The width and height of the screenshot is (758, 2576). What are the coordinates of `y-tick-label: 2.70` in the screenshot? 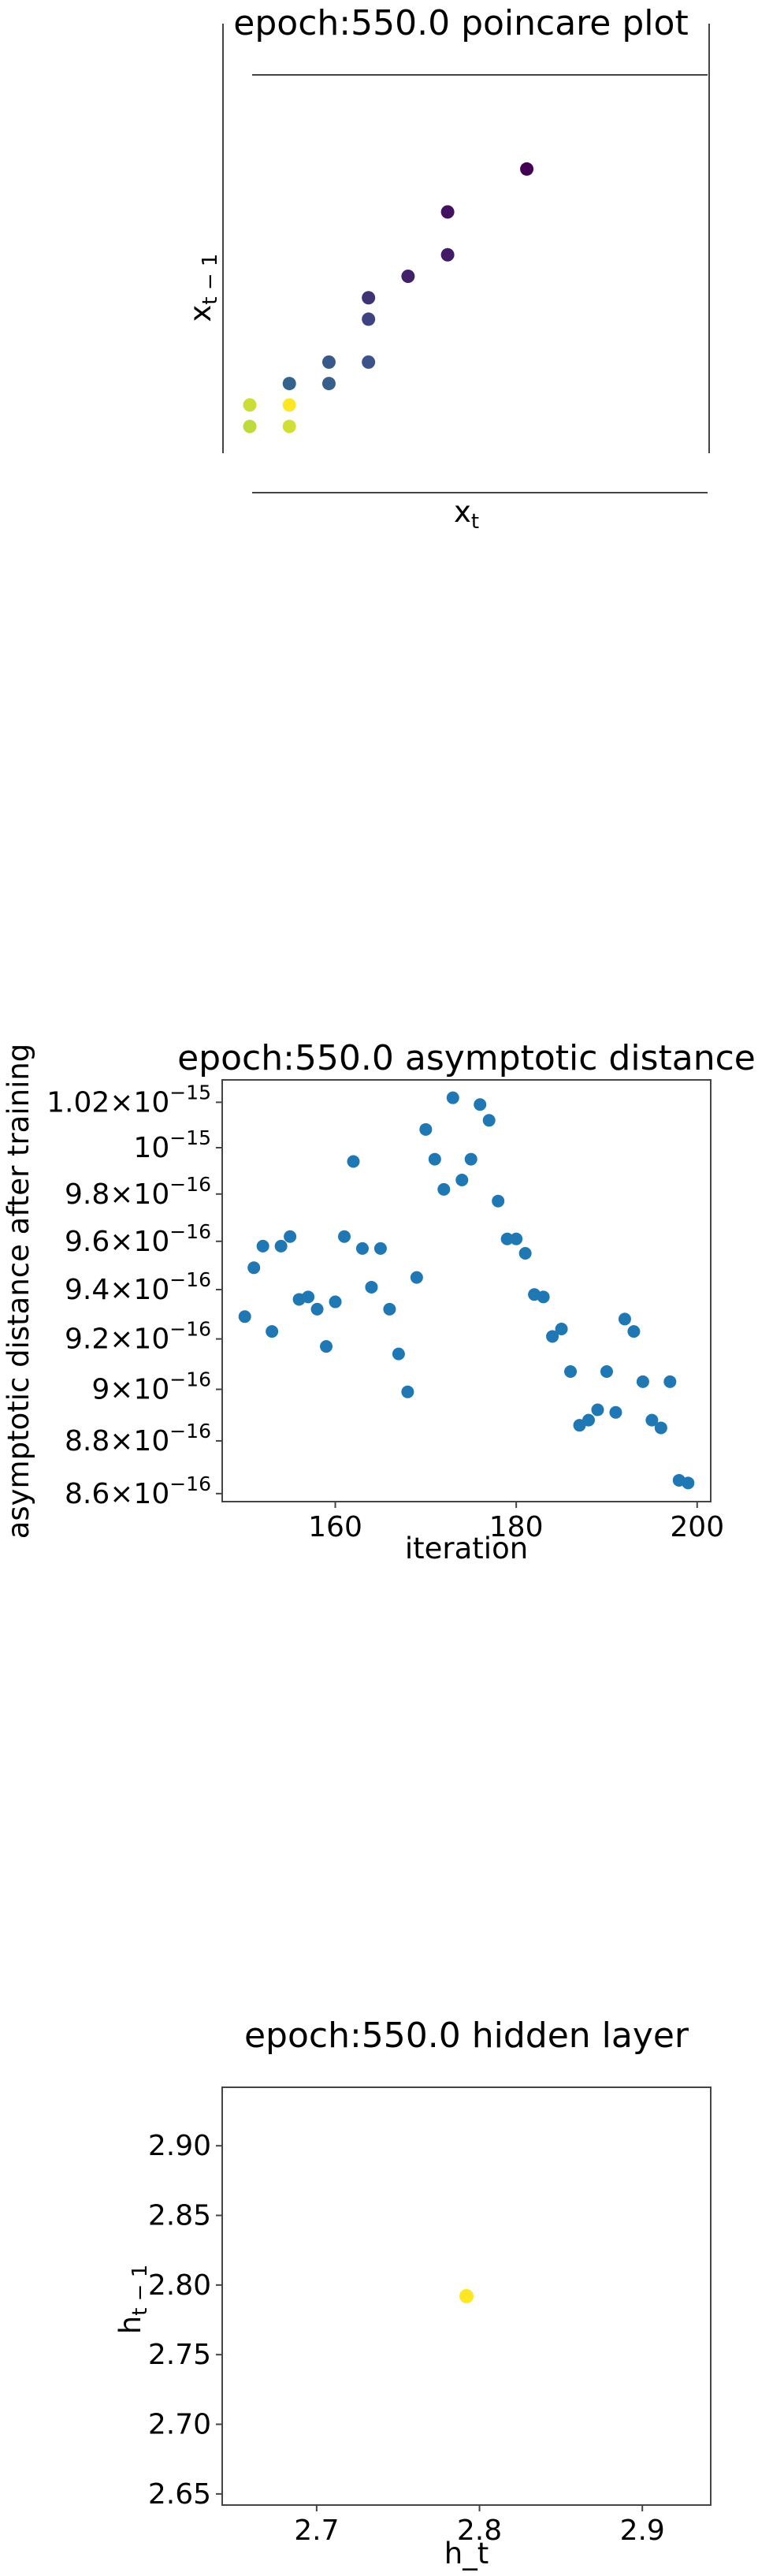 It's located at (179, 2425).